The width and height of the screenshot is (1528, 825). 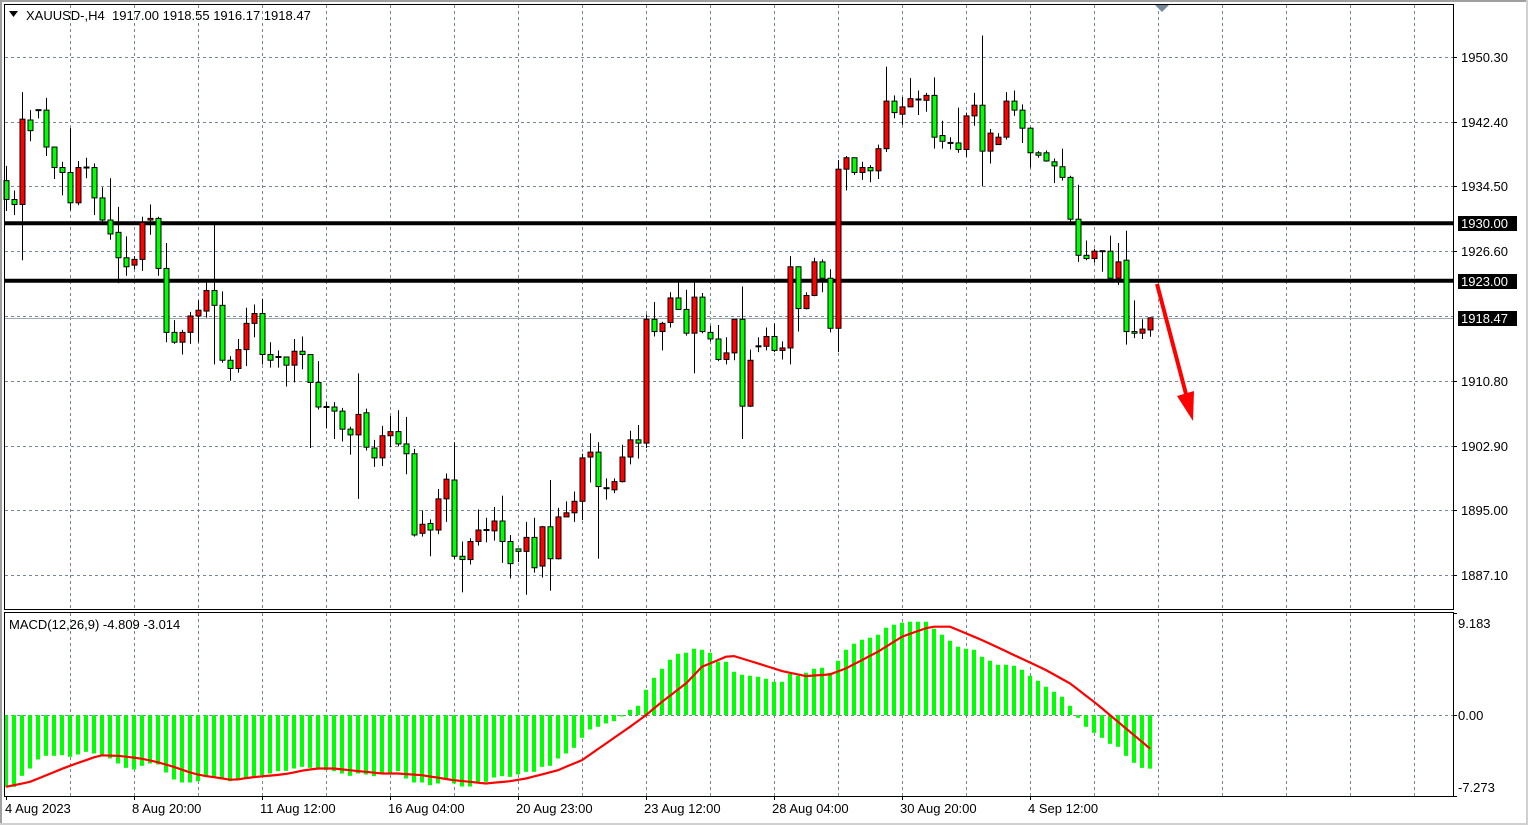 I want to click on level-price-label: 1930.00, so click(x=1484, y=223).